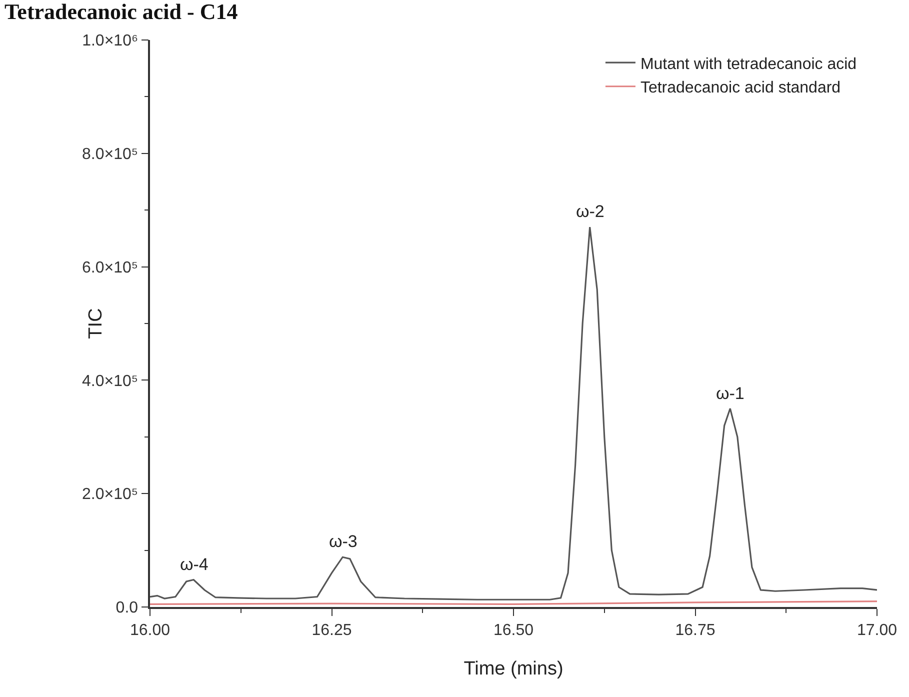 Image resolution: width=909 pixels, height=697 pixels. Describe the element at coordinates (110, 381) in the screenshot. I see `y-tick-label: 4.0×10⁵` at that location.